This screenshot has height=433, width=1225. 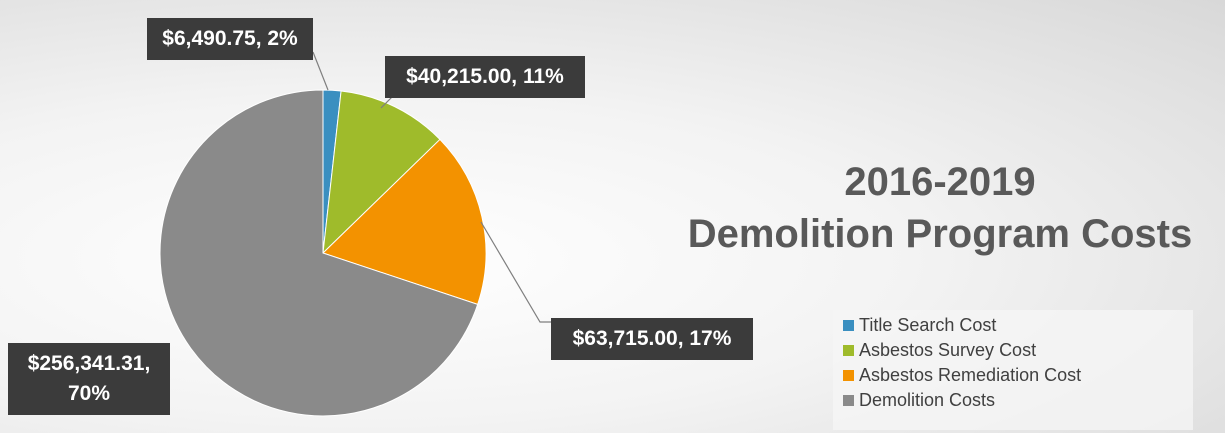 I want to click on data-label: $256,341.31, 70%, so click(x=89, y=379).